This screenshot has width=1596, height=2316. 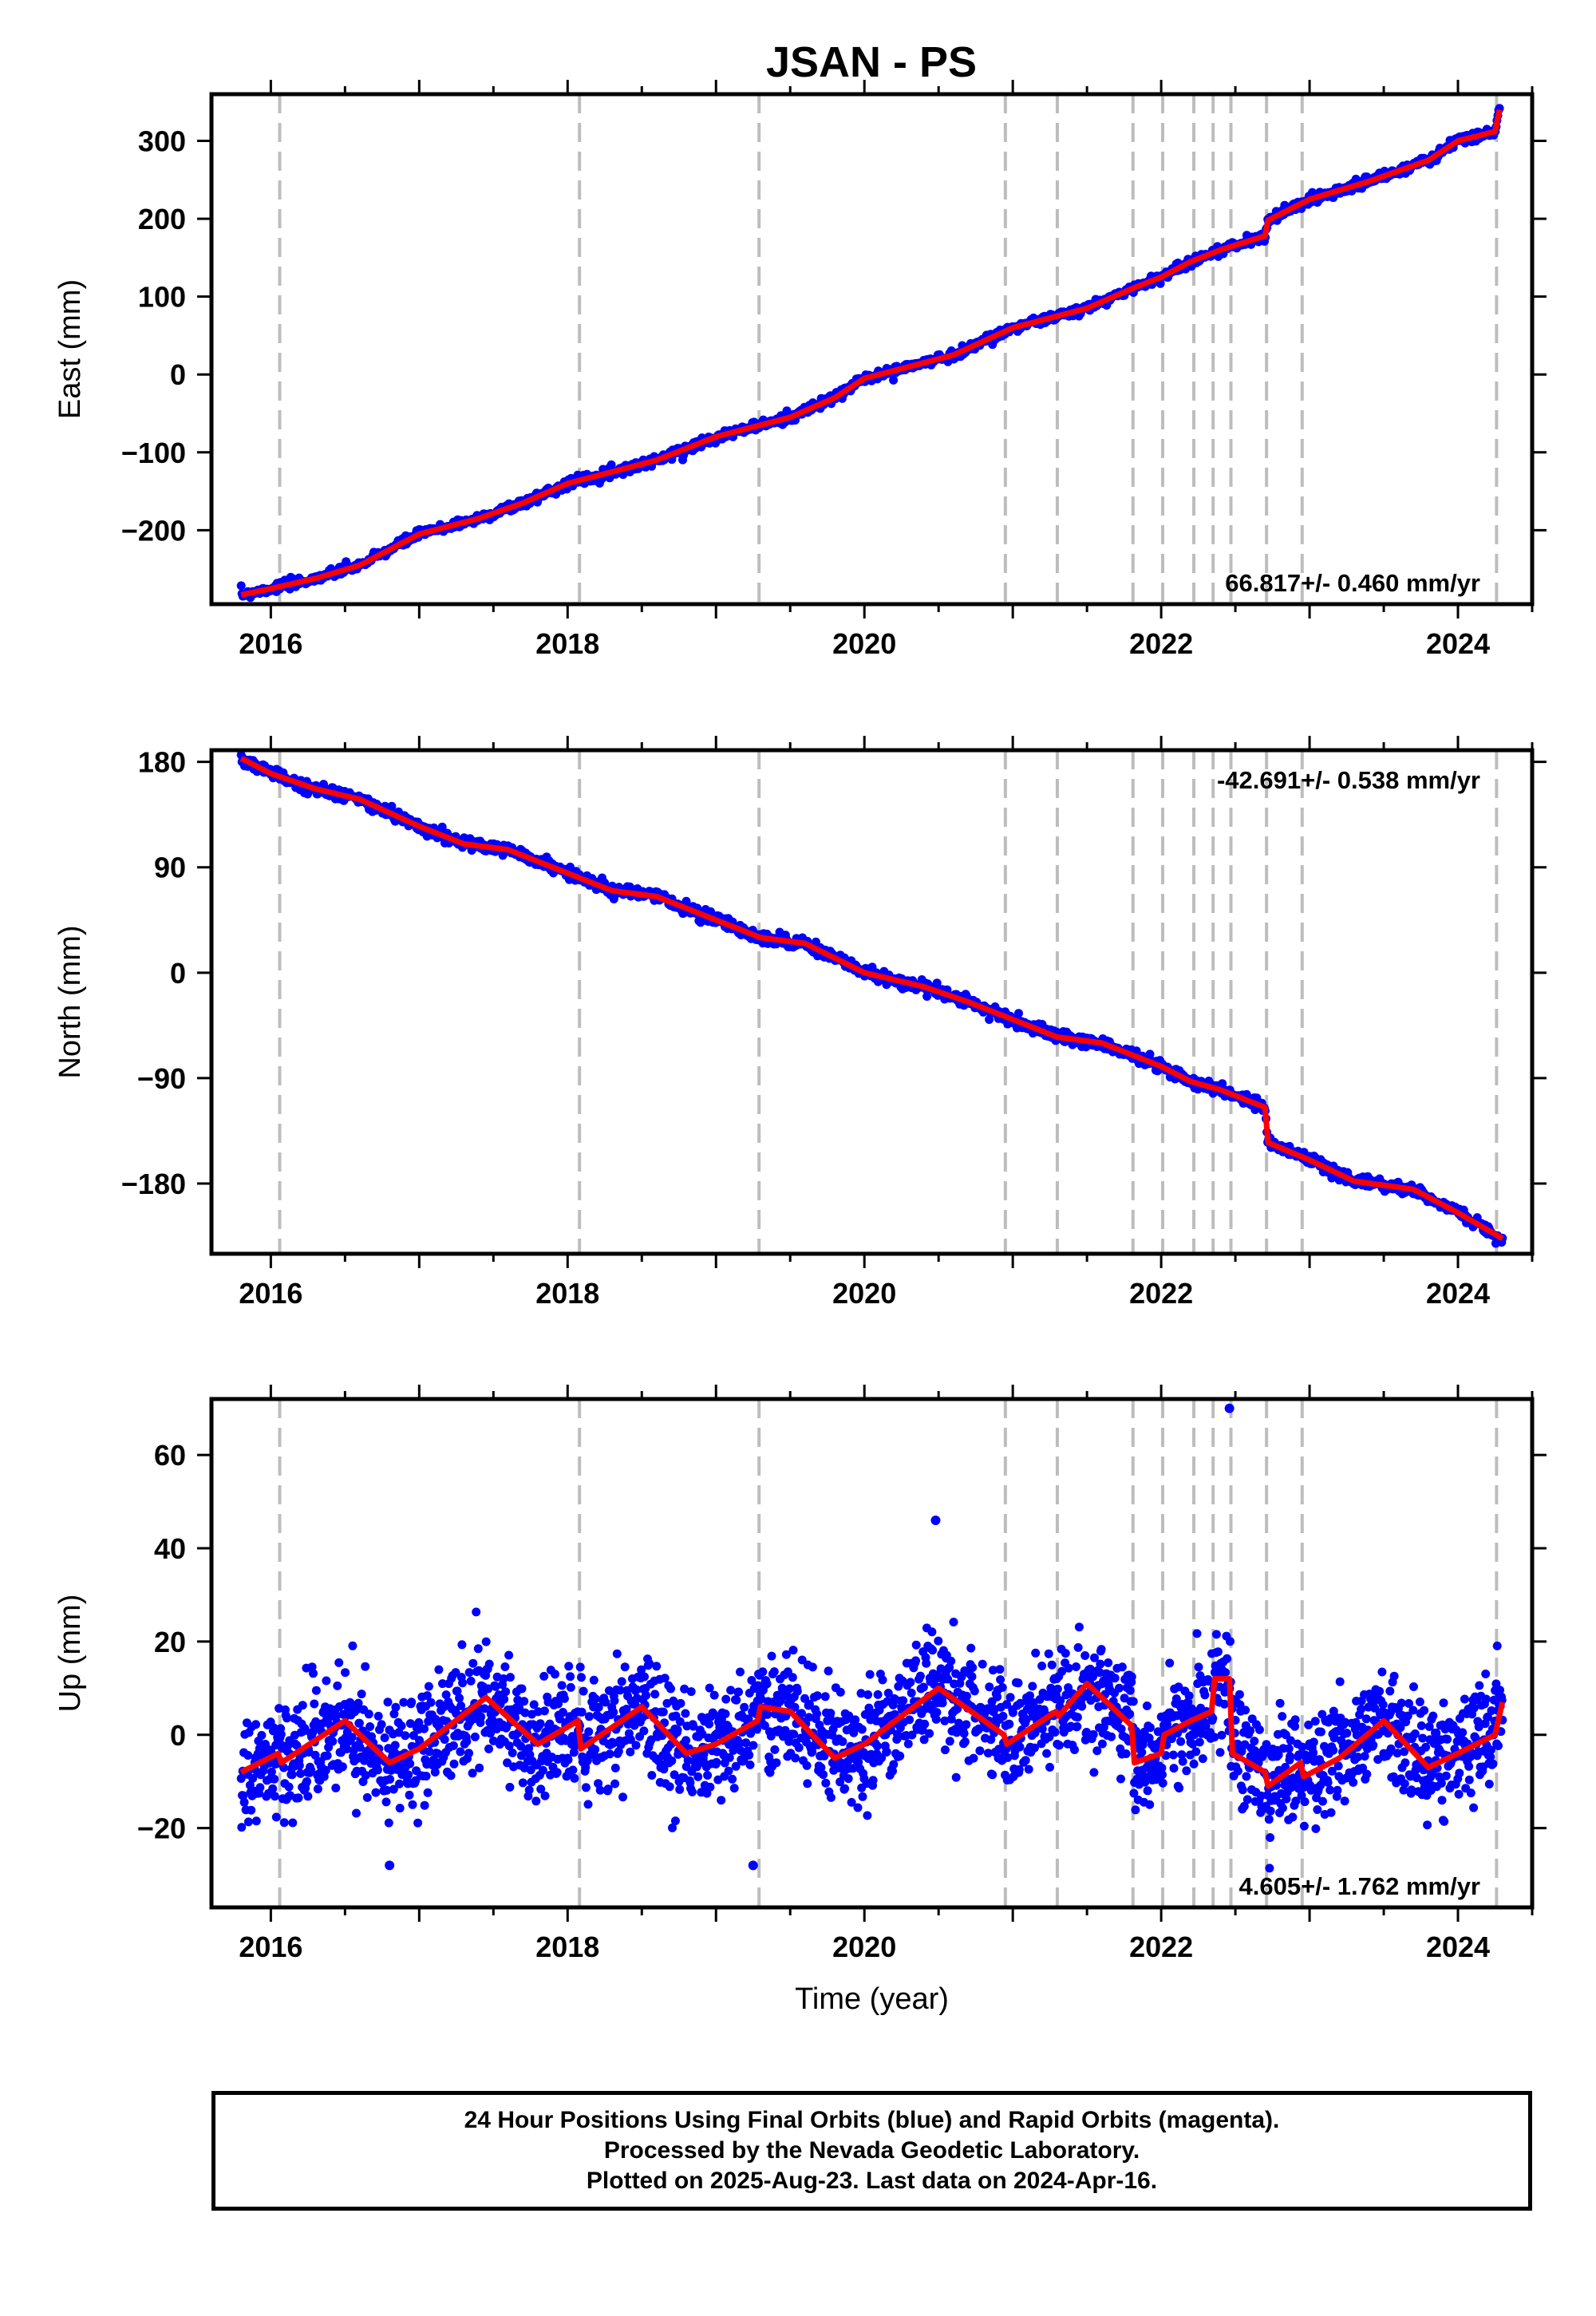 What do you see at coordinates (178, 374) in the screenshot?
I see `y-tick-label: 0` at bounding box center [178, 374].